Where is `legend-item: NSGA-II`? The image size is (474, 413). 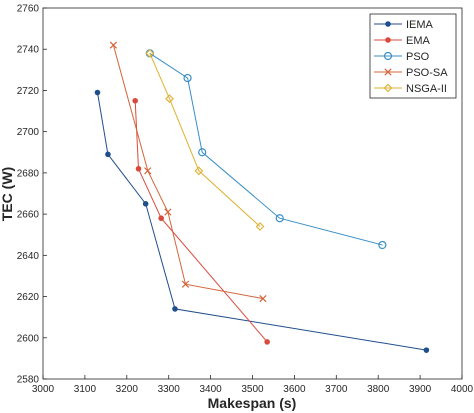
legend-item: NSGA-II is located at coordinates (410, 89).